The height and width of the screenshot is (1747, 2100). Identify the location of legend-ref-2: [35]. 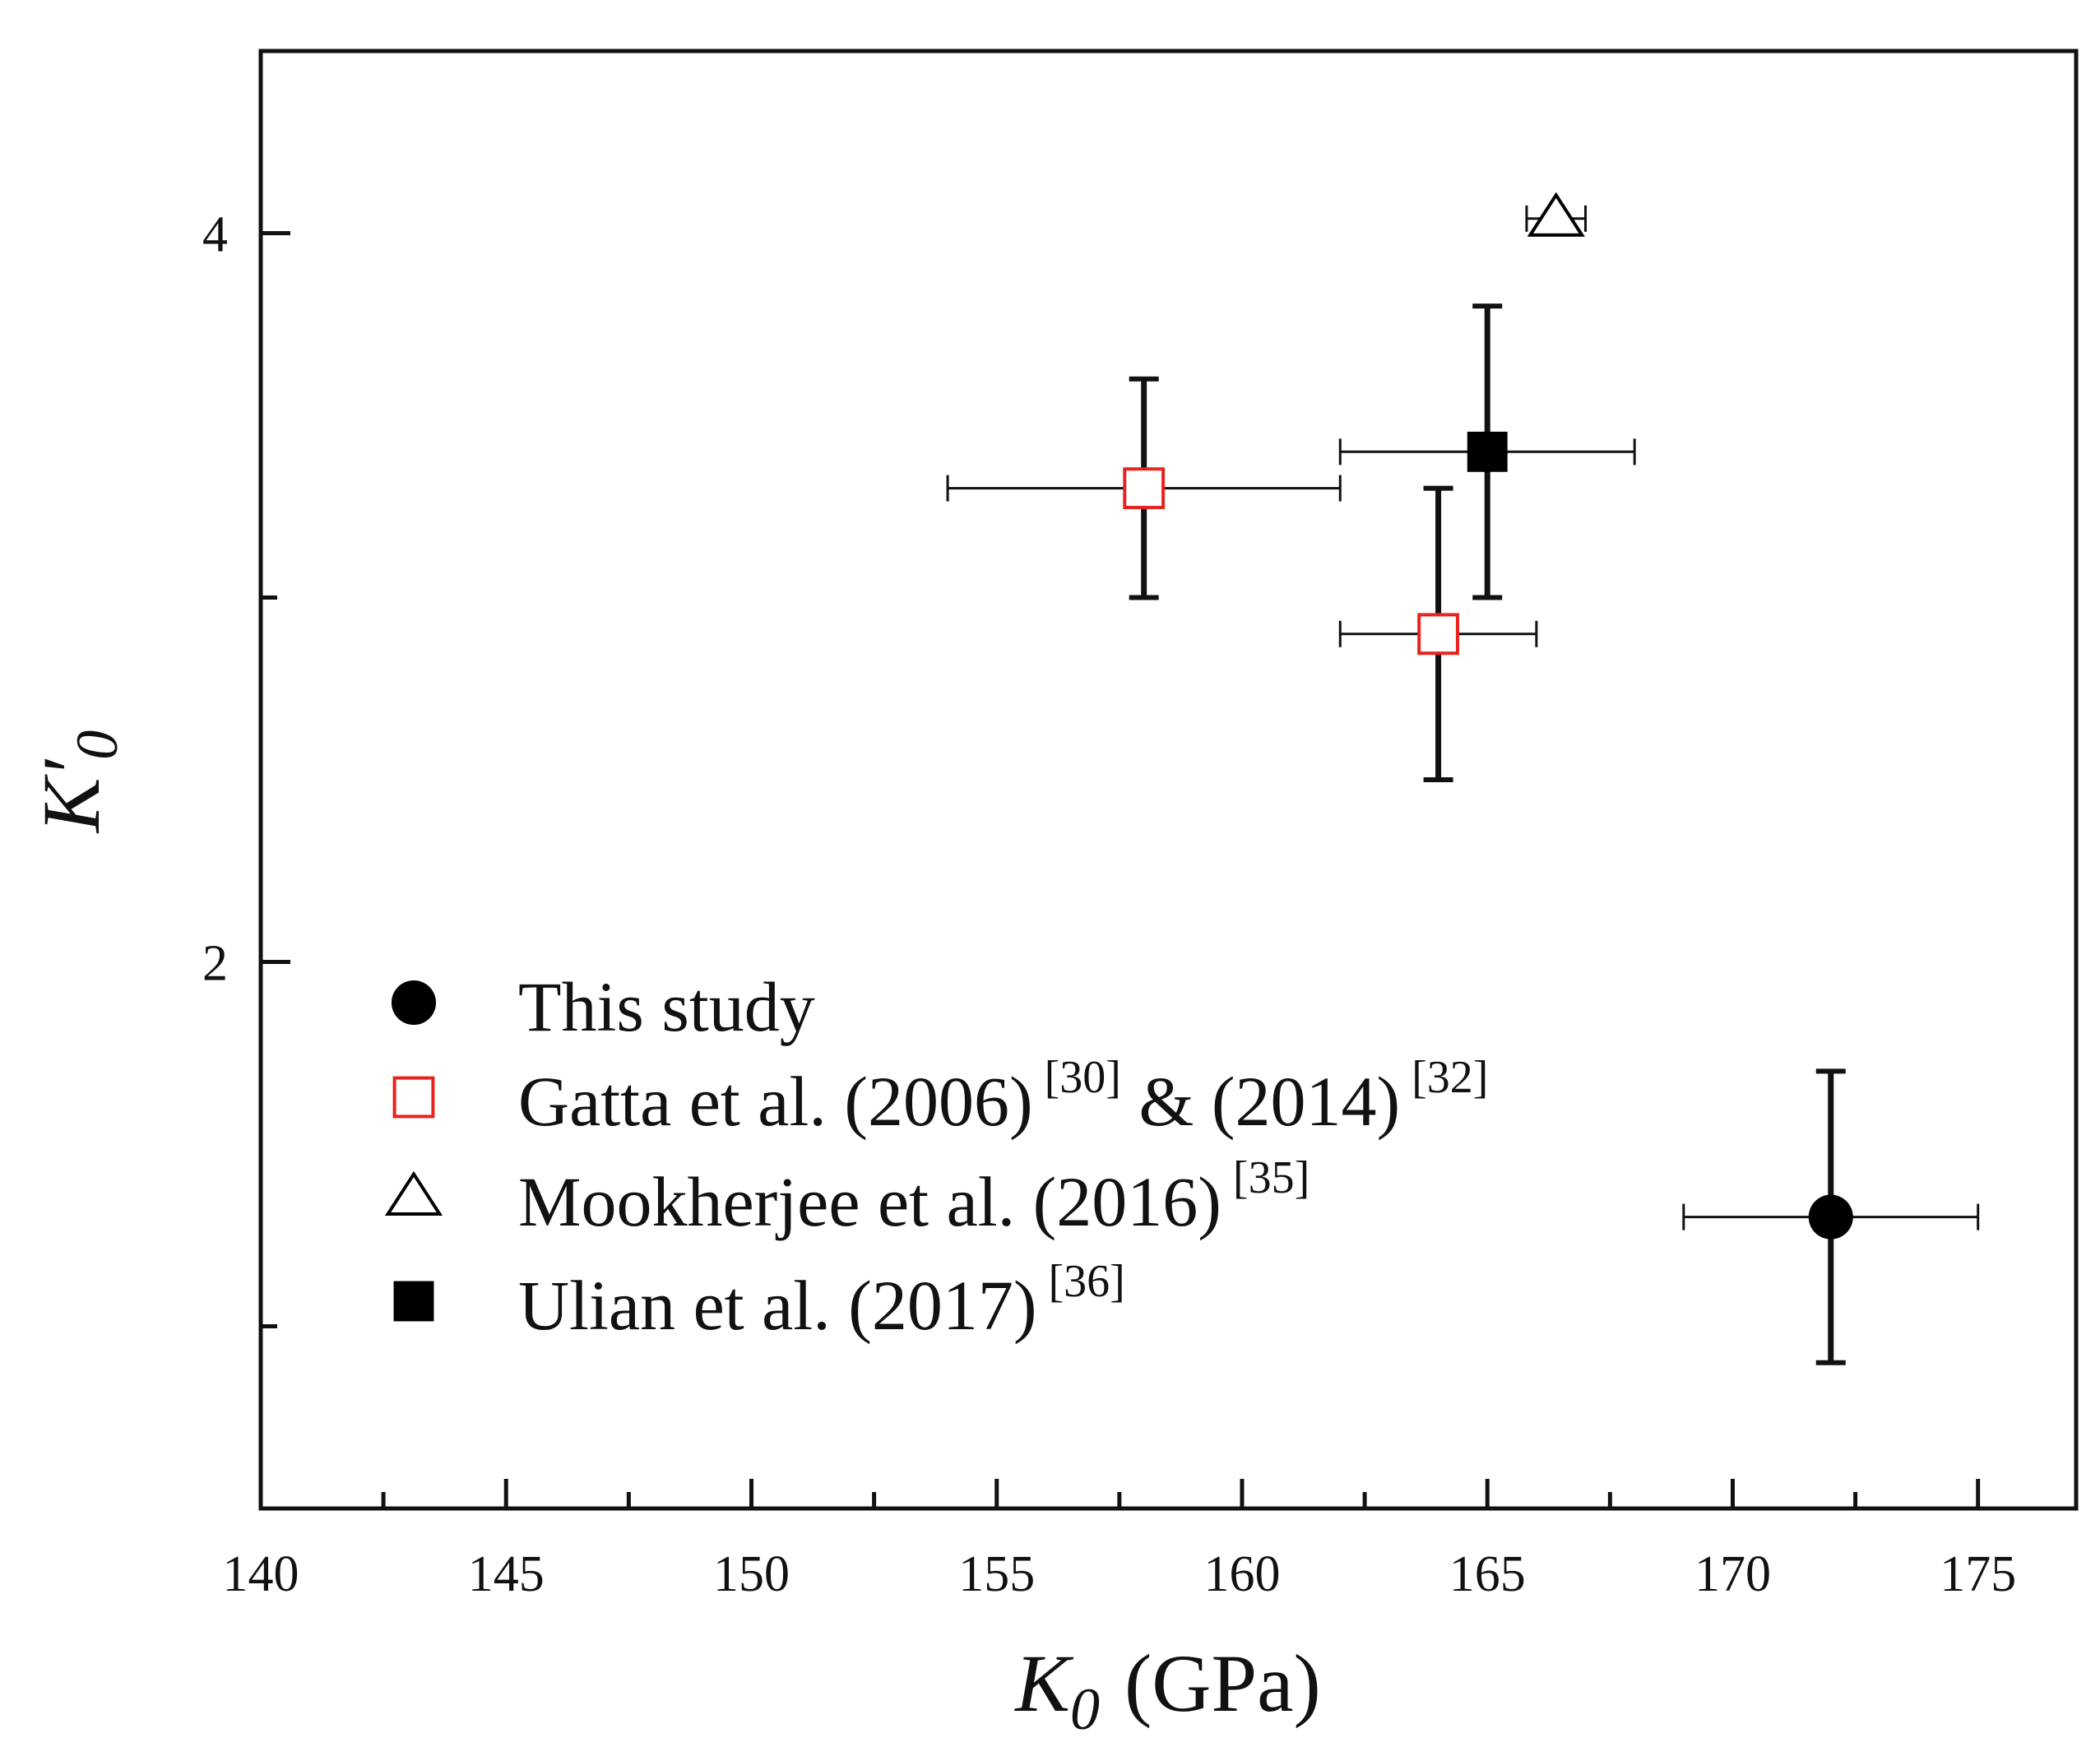
(1271, 1178).